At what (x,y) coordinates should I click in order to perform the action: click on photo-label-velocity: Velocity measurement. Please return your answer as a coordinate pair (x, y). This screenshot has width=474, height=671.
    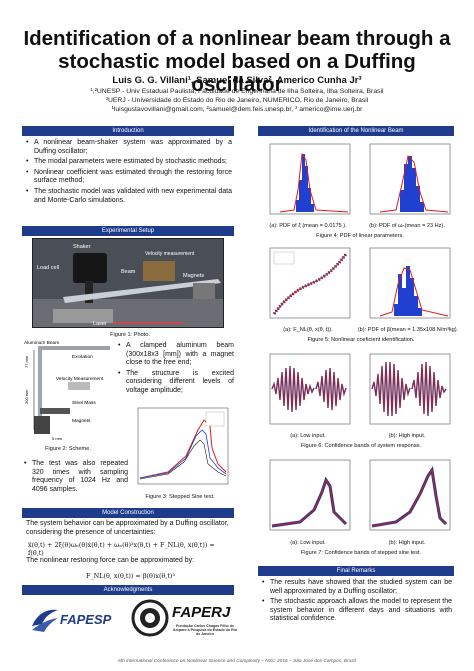
    Looking at the image, I should click on (170, 254).